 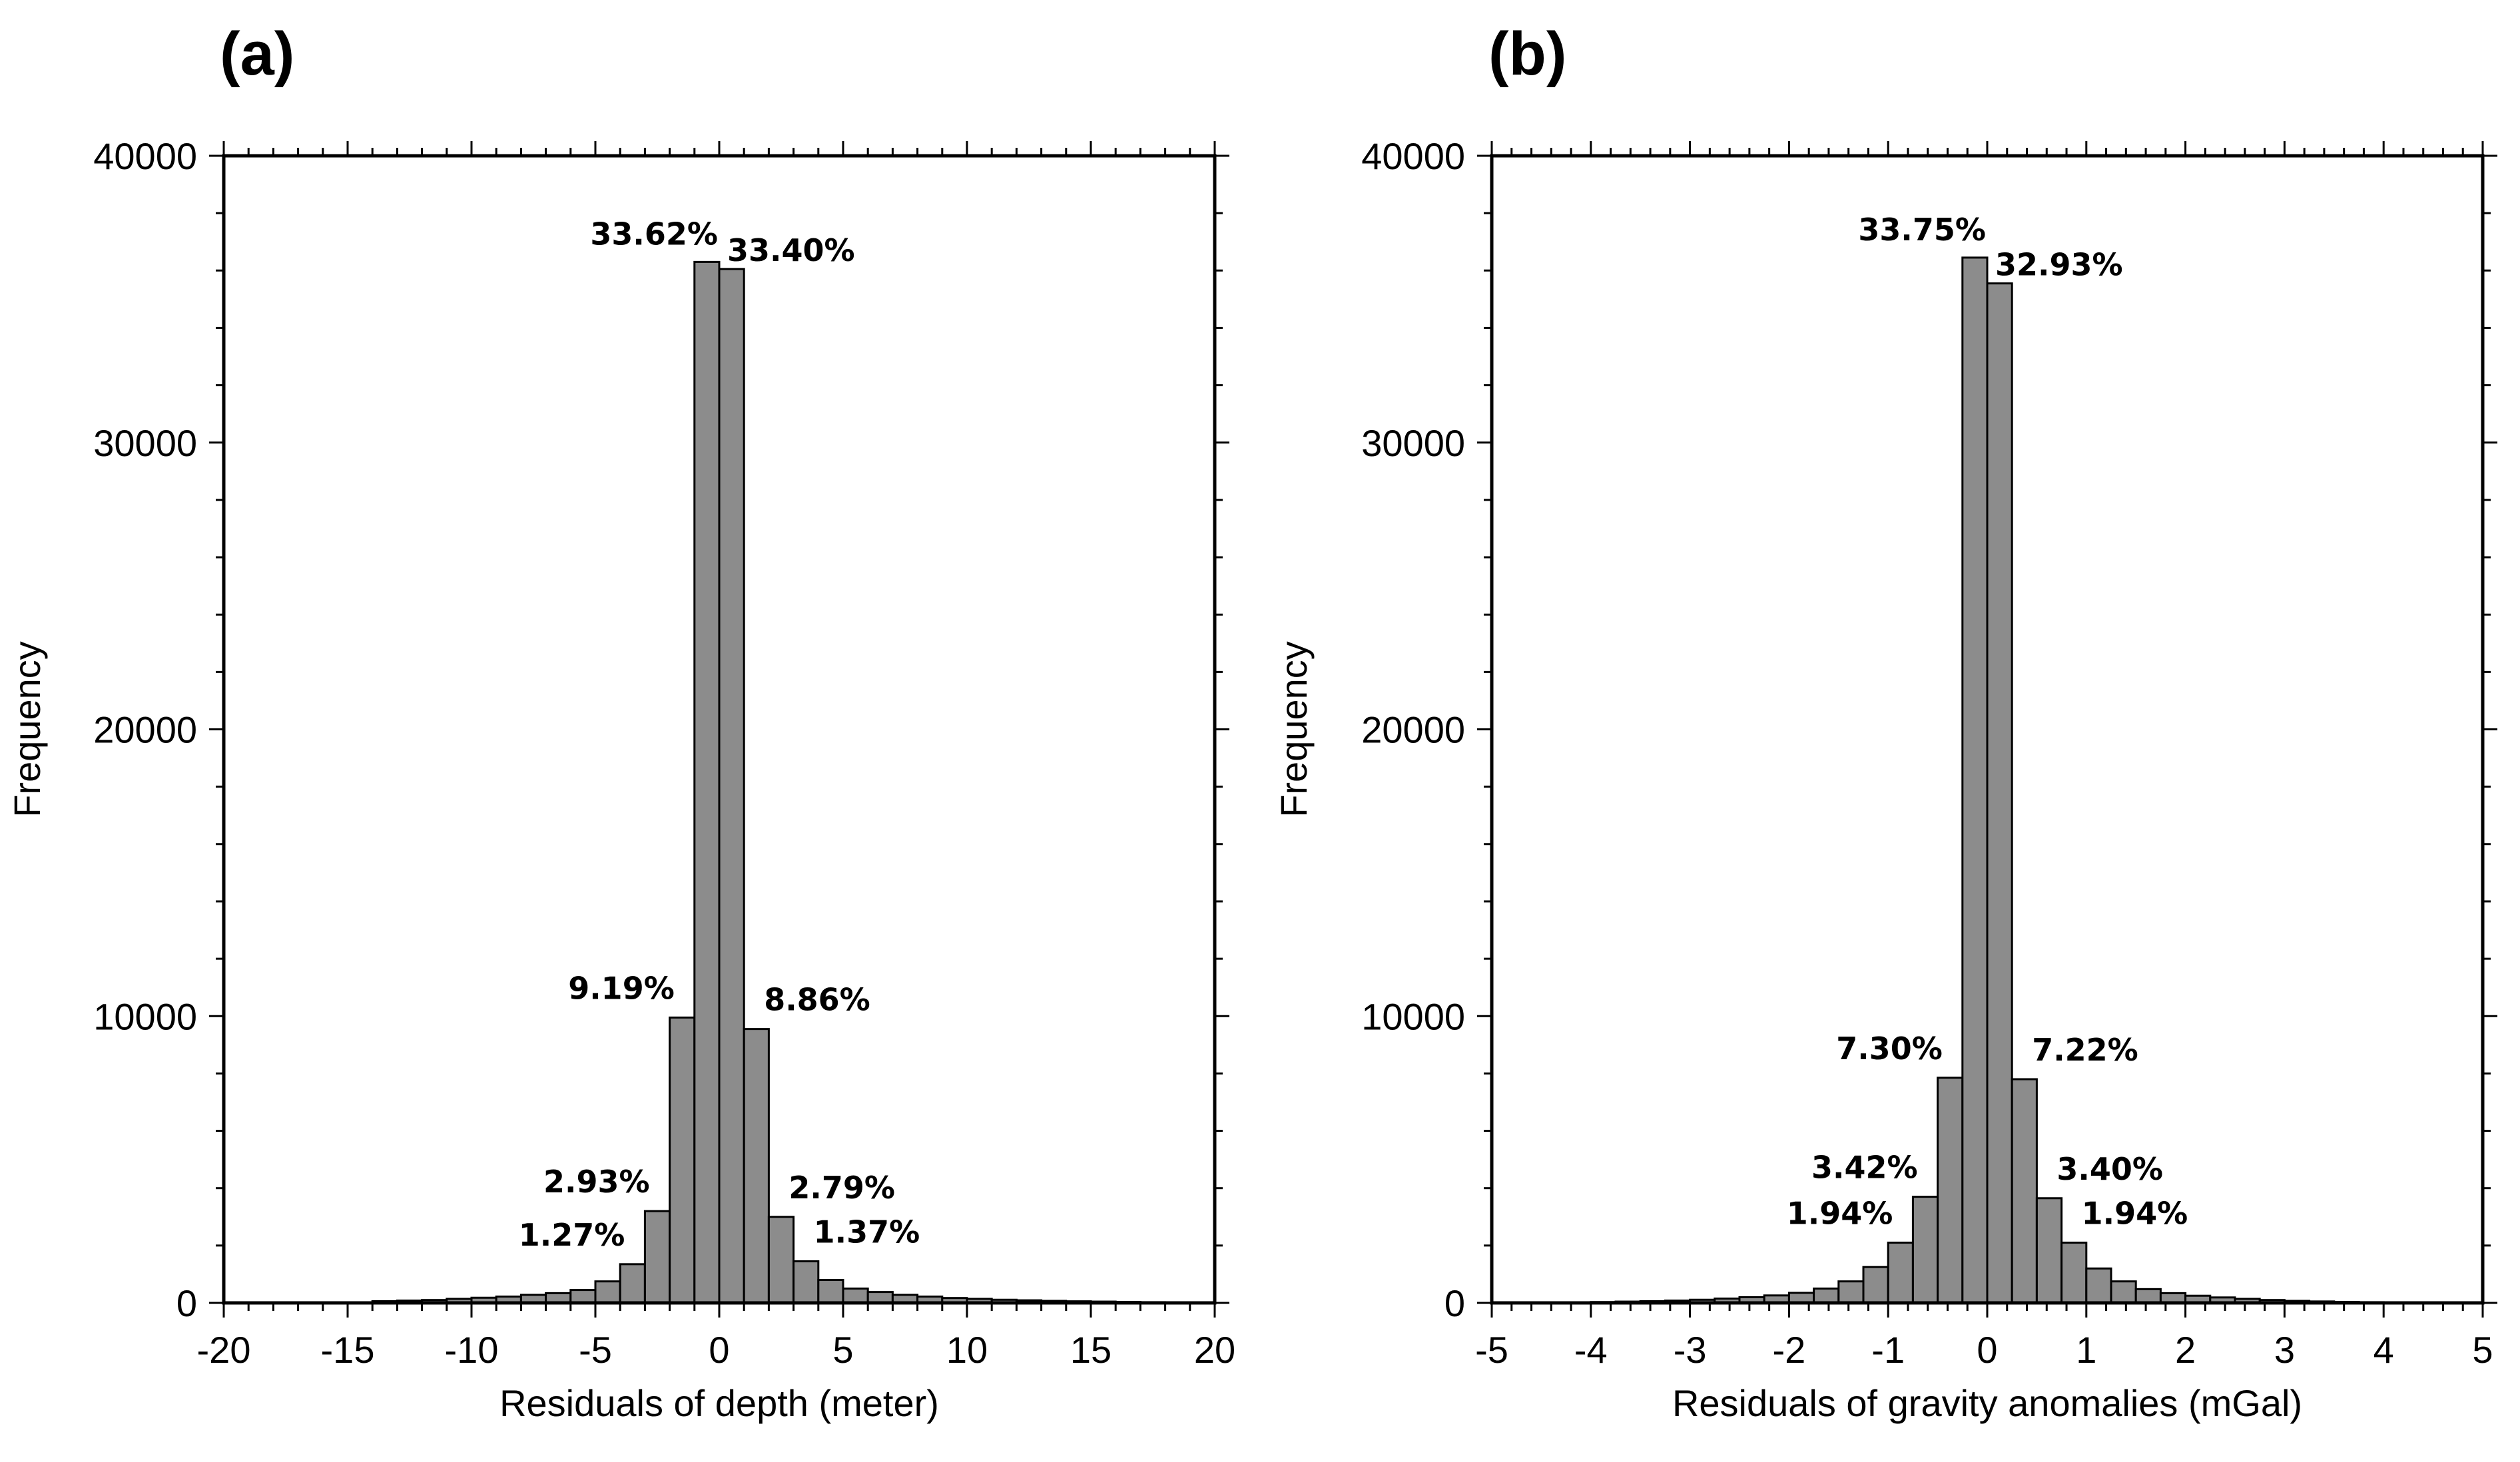 I want to click on percent-label: 2.79%, so click(x=841, y=1188).